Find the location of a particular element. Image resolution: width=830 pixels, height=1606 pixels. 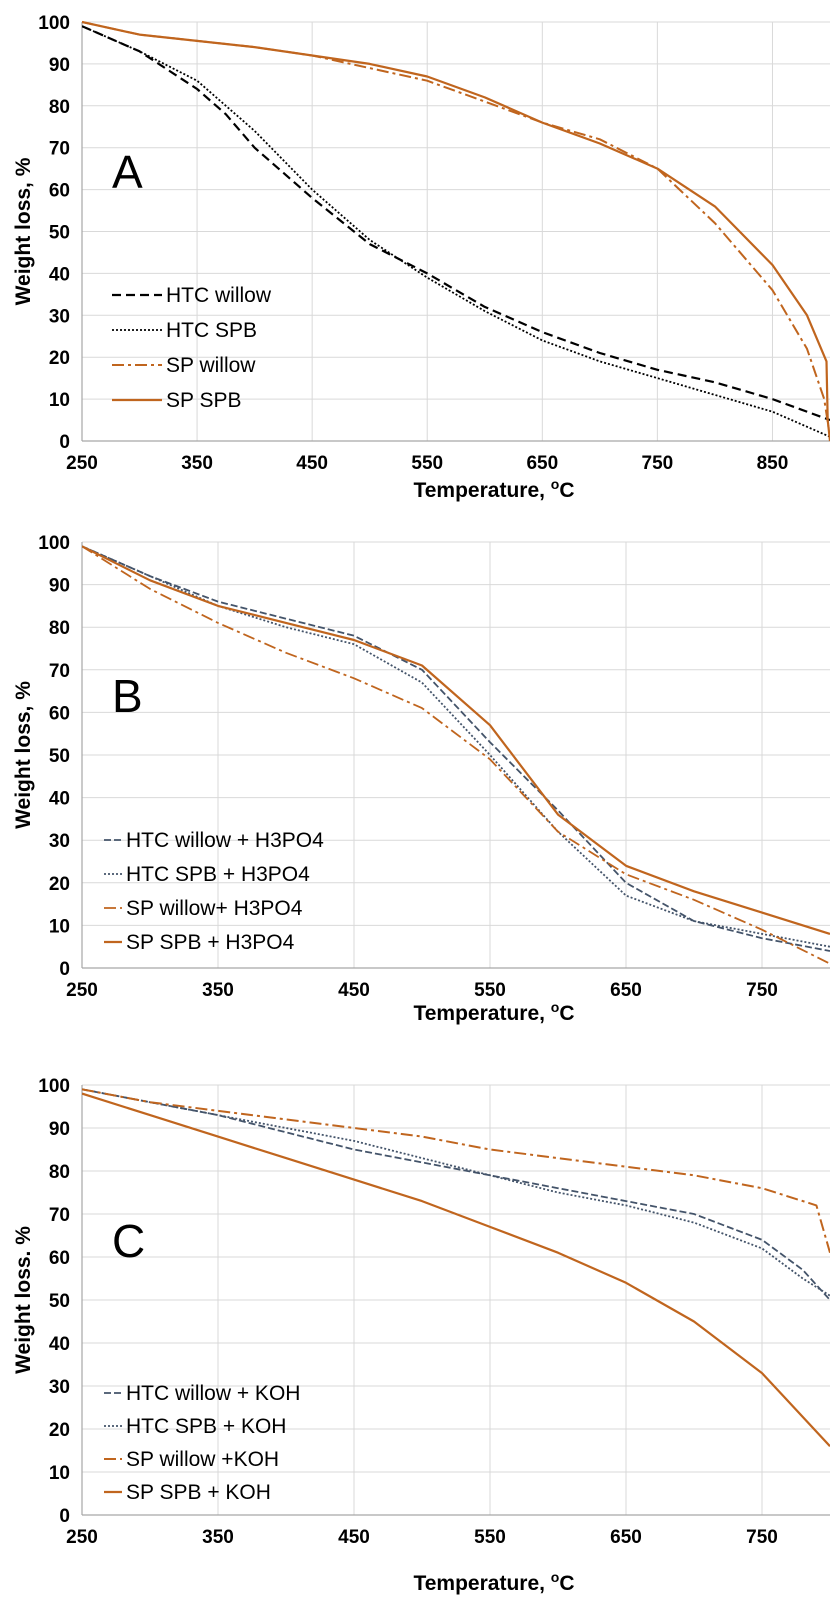

legend-label: HTC SPB + H3PO4 is located at coordinates (218, 874).